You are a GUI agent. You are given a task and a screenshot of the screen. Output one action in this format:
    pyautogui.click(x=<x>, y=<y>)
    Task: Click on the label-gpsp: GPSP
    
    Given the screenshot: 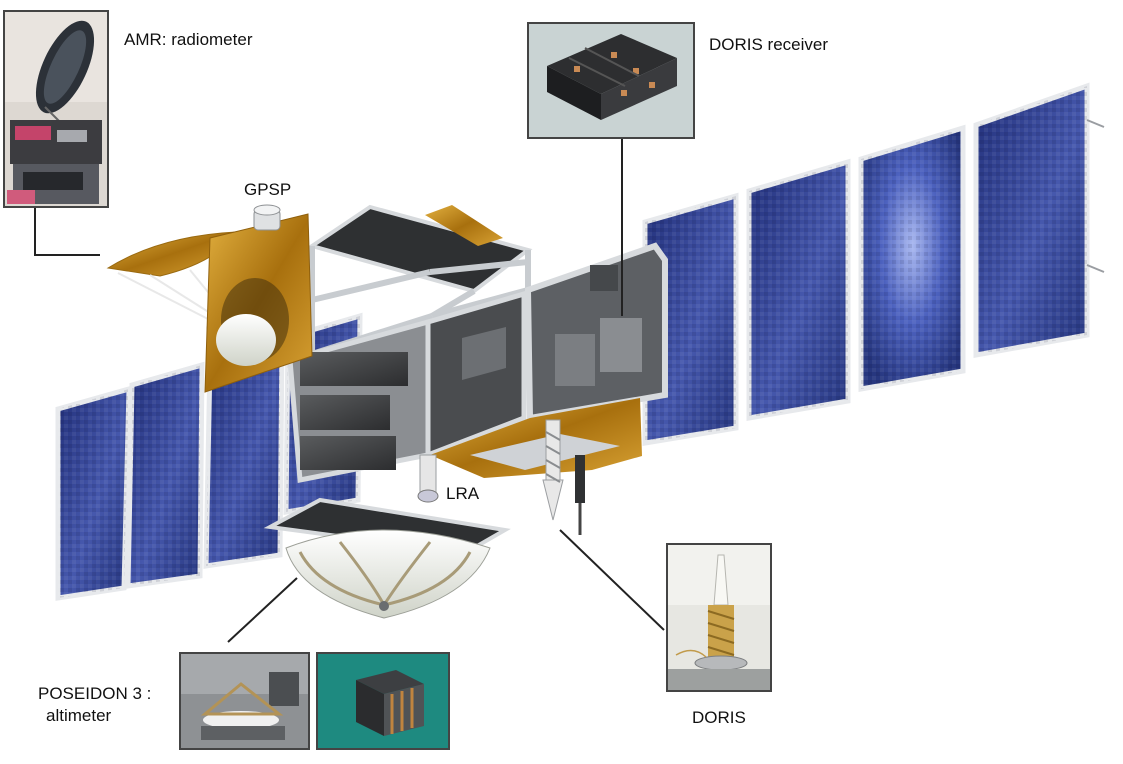 What is the action you would take?
    pyautogui.click(x=268, y=189)
    